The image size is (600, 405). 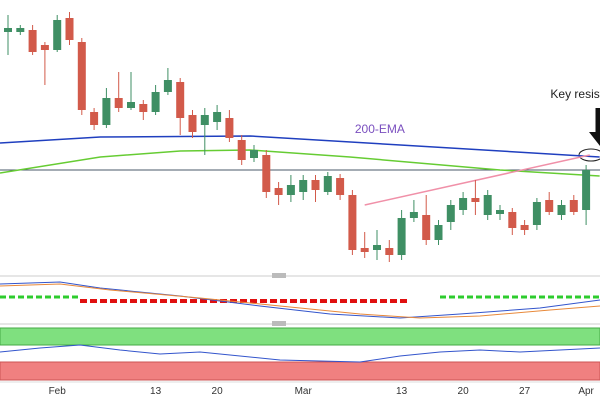 I want to click on signal-line, so click(x=300, y=301).